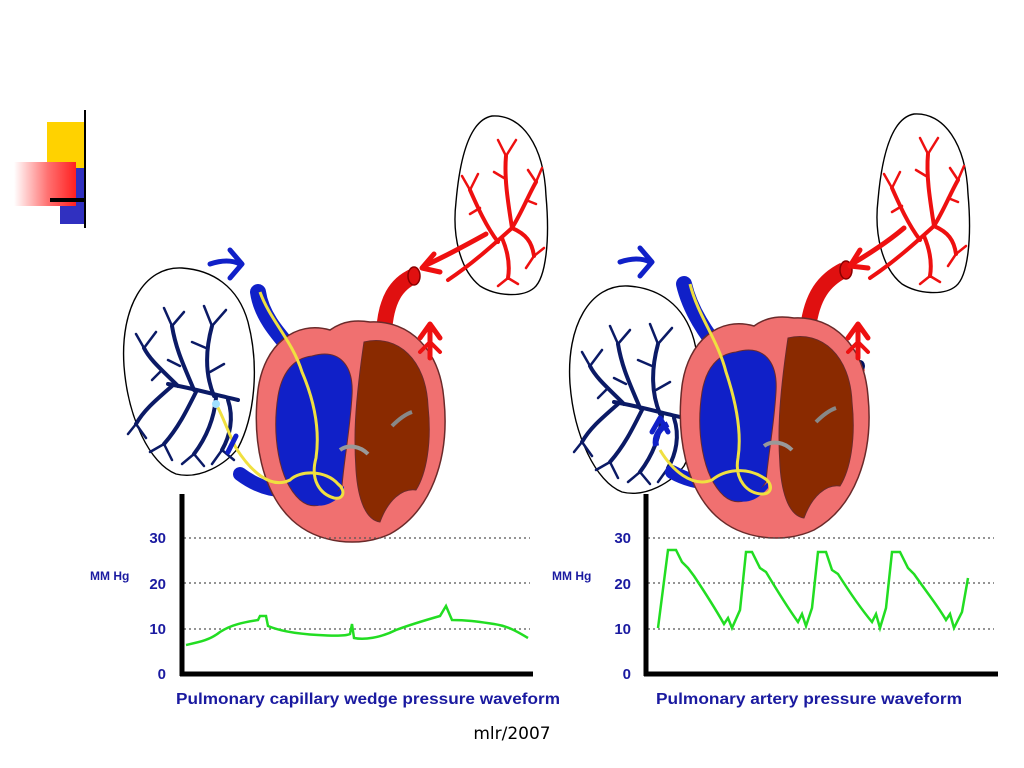 The image size is (1024, 768). What do you see at coordinates (512, 734) in the screenshot?
I see `footer-credit: mlr/2007` at bounding box center [512, 734].